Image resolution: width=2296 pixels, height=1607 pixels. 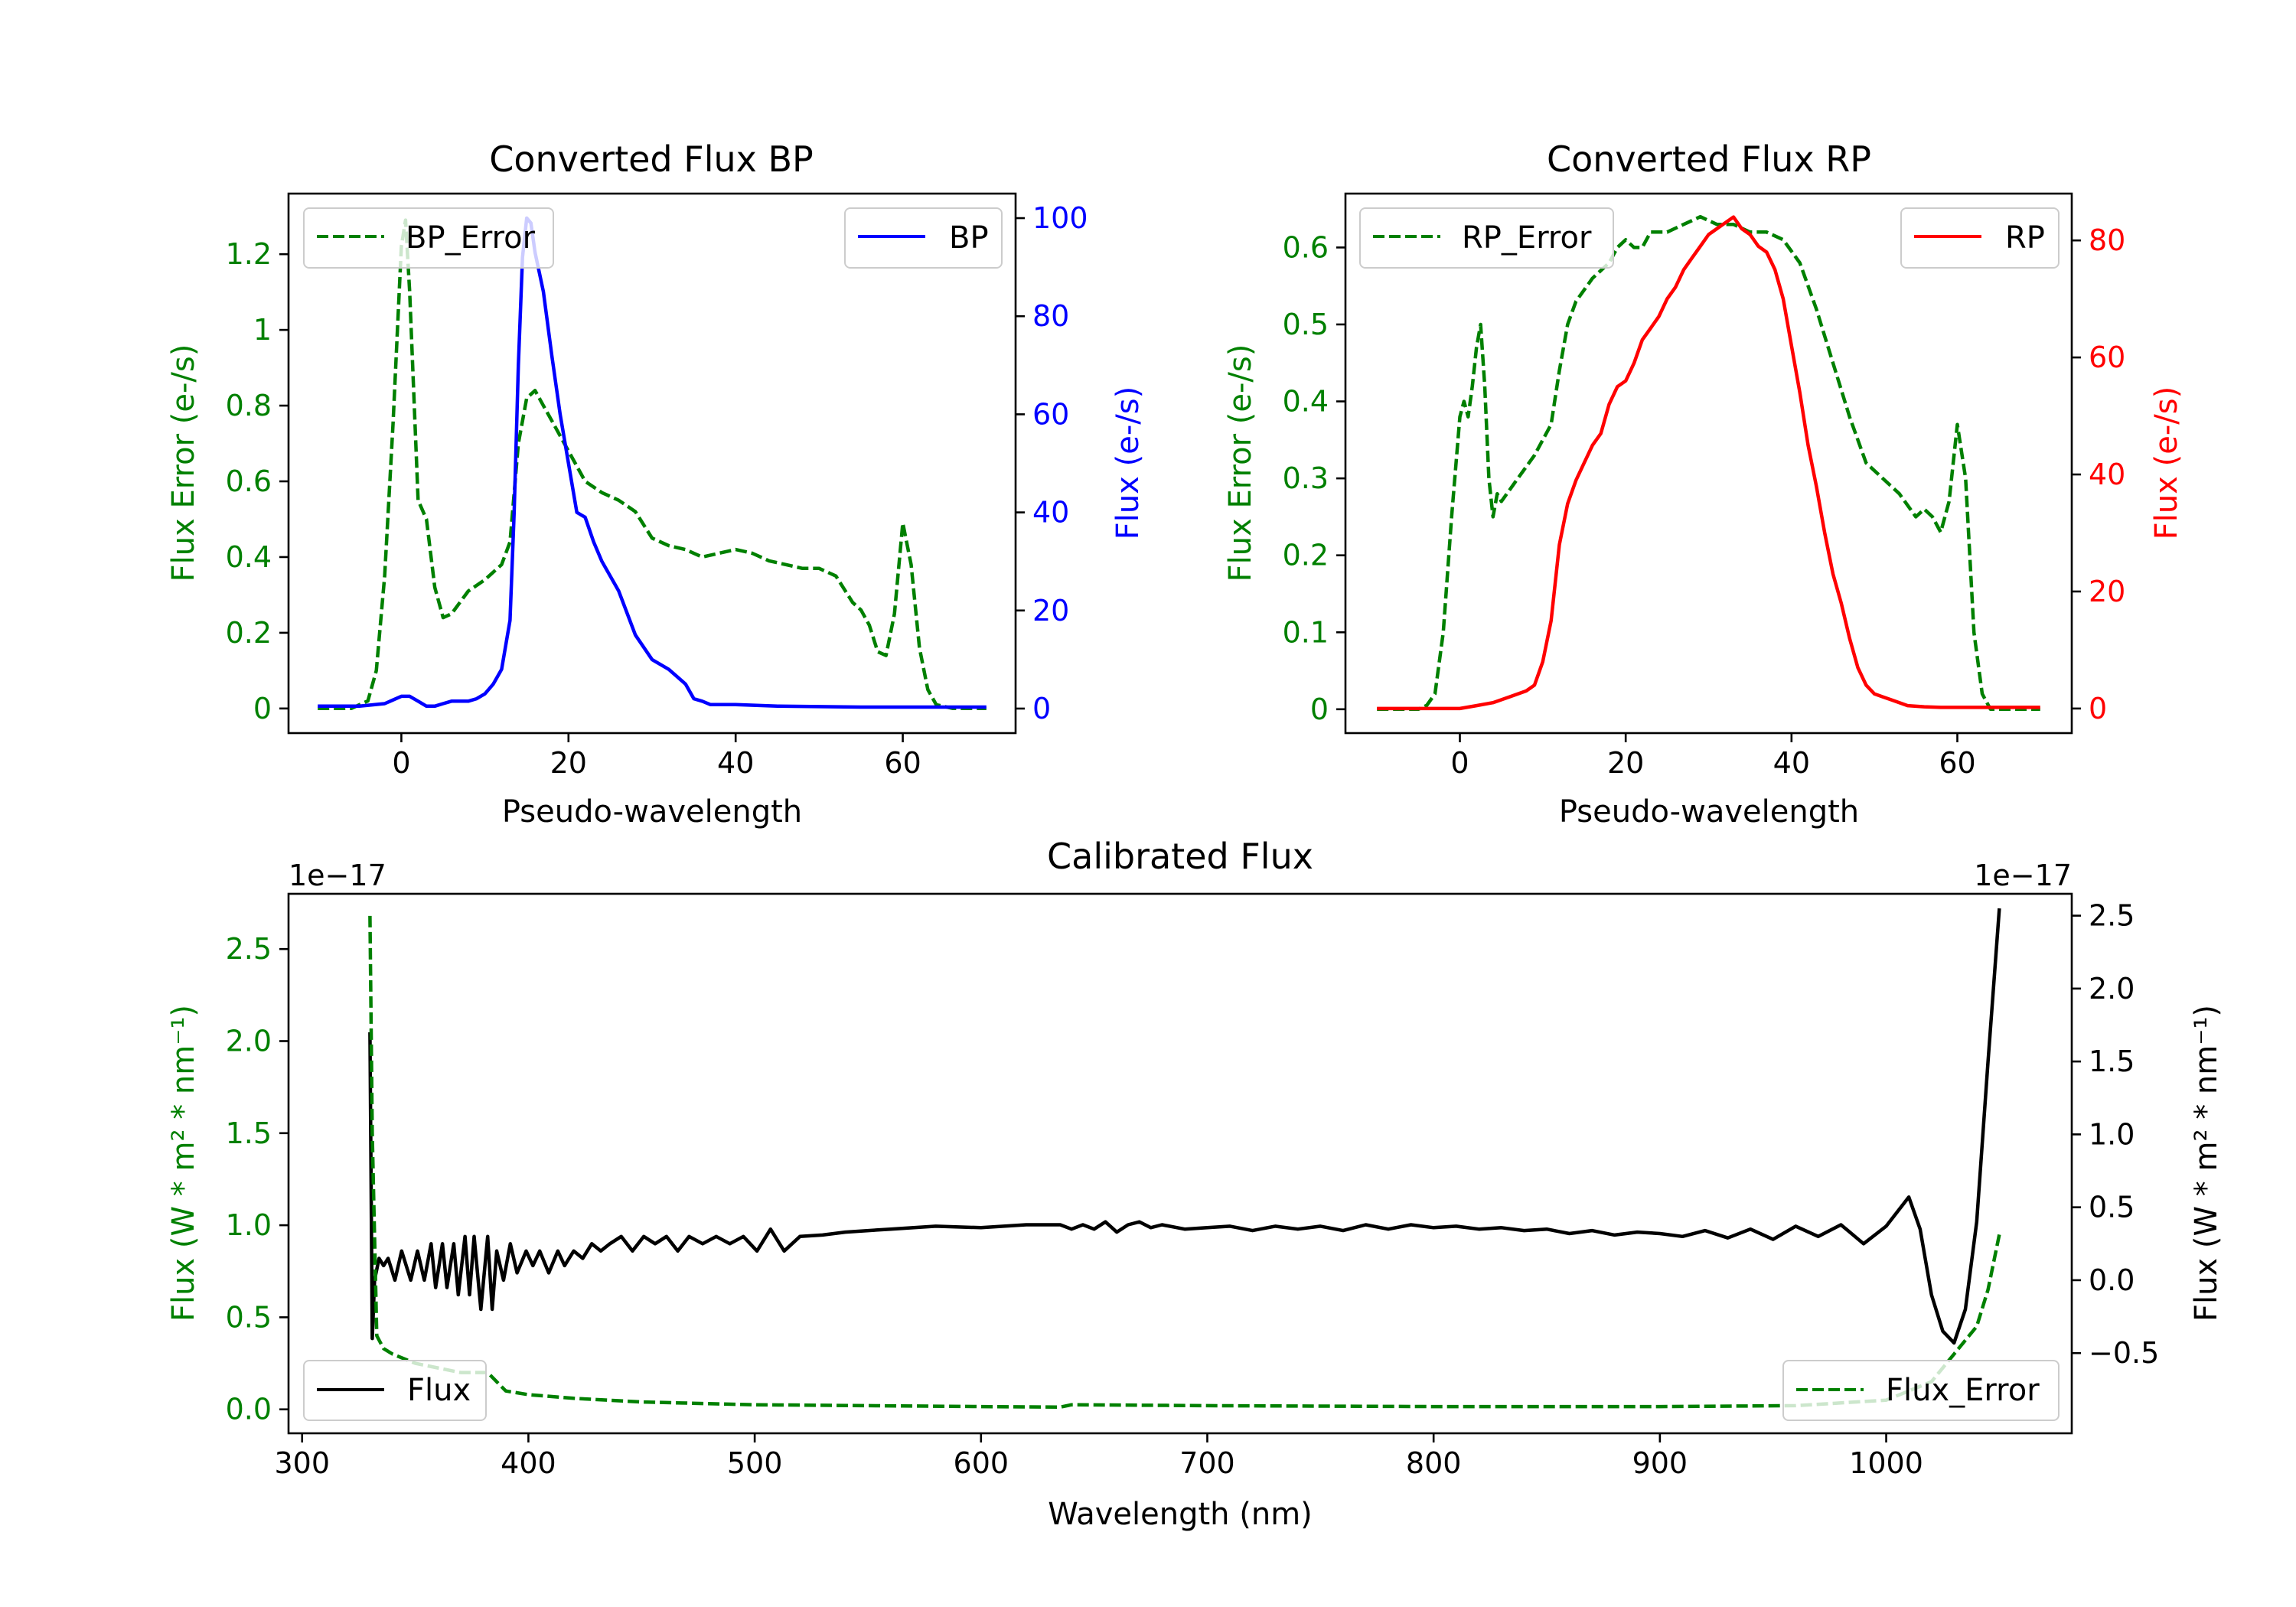 What do you see at coordinates (2206, 1163) in the screenshot?
I see `calibrated-right-y-label: Flux (W * m² * nm⁻¹)` at bounding box center [2206, 1163].